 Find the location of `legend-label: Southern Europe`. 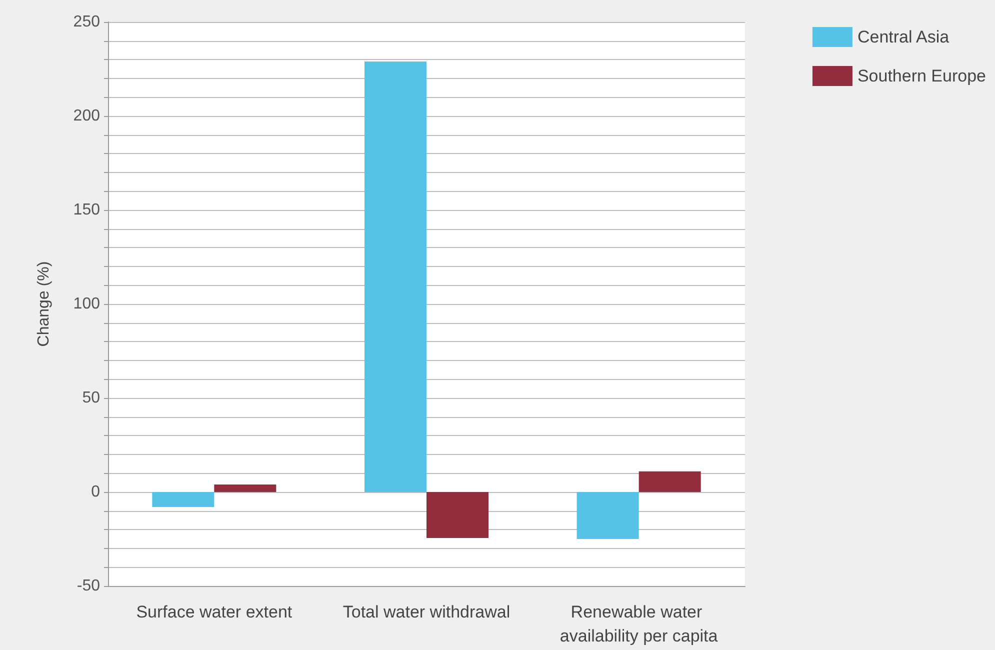

legend-label: Southern Europe is located at coordinates (921, 76).